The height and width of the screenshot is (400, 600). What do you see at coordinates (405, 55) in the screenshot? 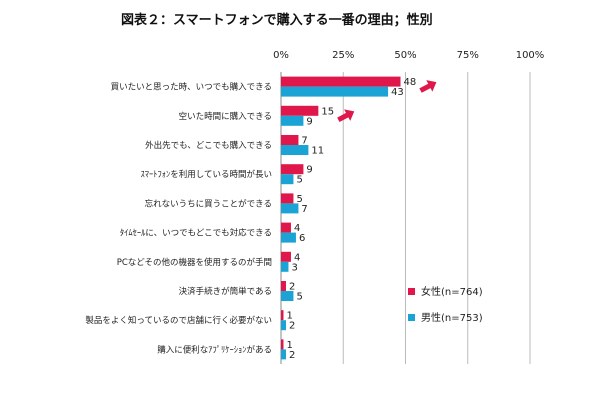
I see `x-tick-label: 50%` at bounding box center [405, 55].